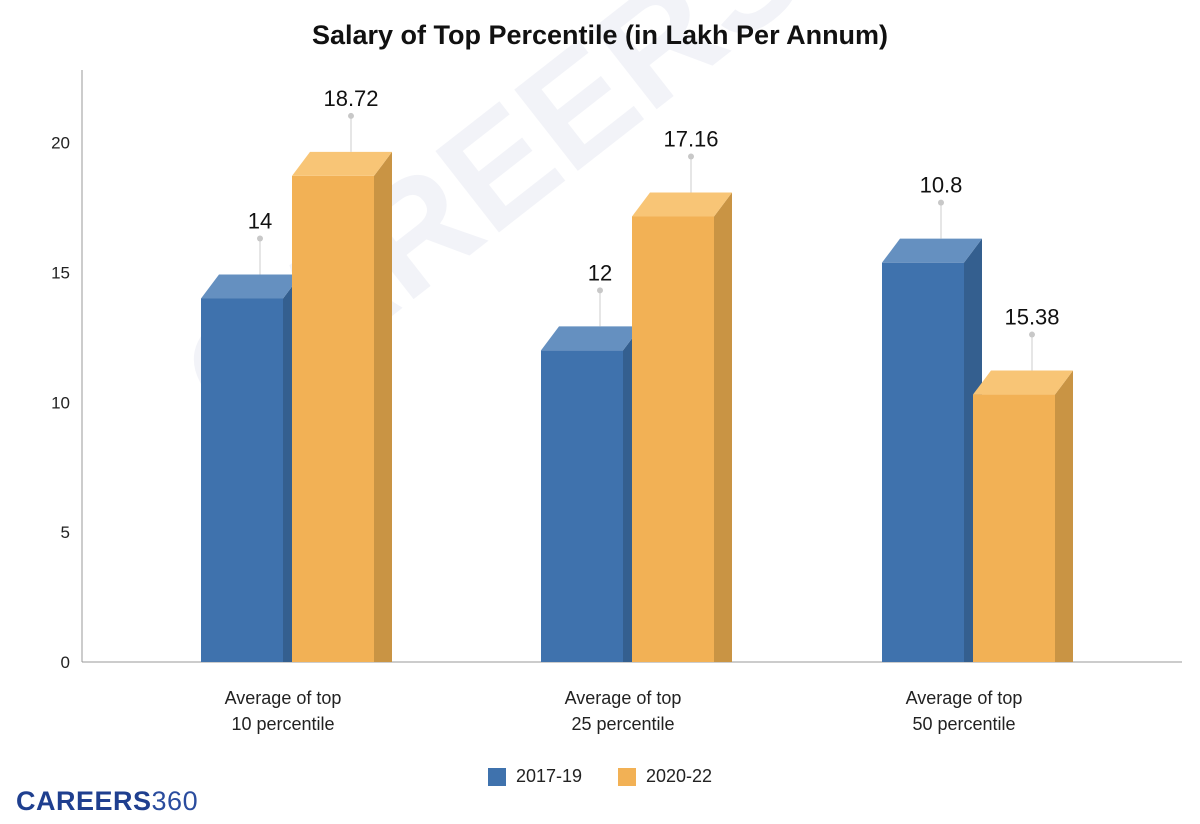 The height and width of the screenshot is (824, 1200). What do you see at coordinates (65, 662) in the screenshot?
I see `y-tick-label: 0` at bounding box center [65, 662].